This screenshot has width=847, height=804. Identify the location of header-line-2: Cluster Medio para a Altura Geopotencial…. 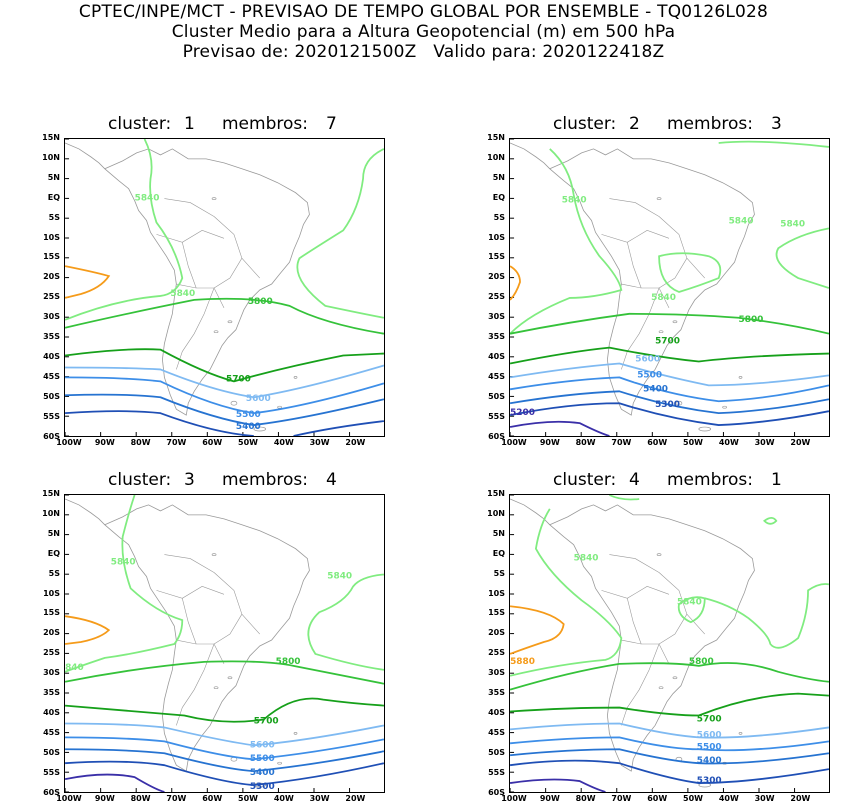
(423, 32).